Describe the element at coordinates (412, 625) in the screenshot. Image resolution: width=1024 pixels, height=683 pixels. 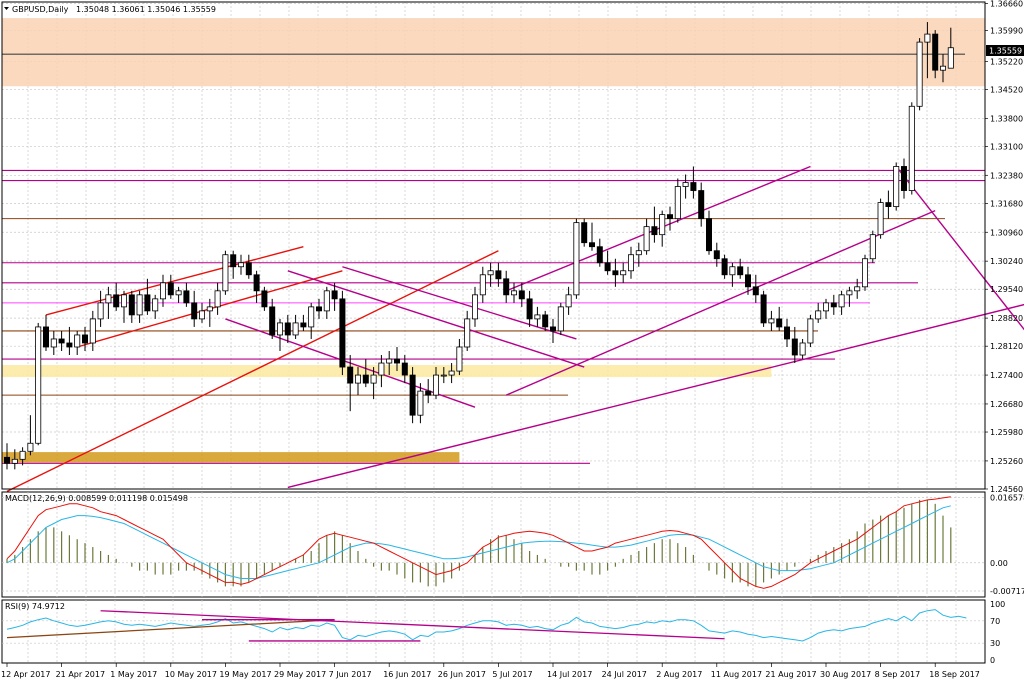
I see `rsi-trendline` at that location.